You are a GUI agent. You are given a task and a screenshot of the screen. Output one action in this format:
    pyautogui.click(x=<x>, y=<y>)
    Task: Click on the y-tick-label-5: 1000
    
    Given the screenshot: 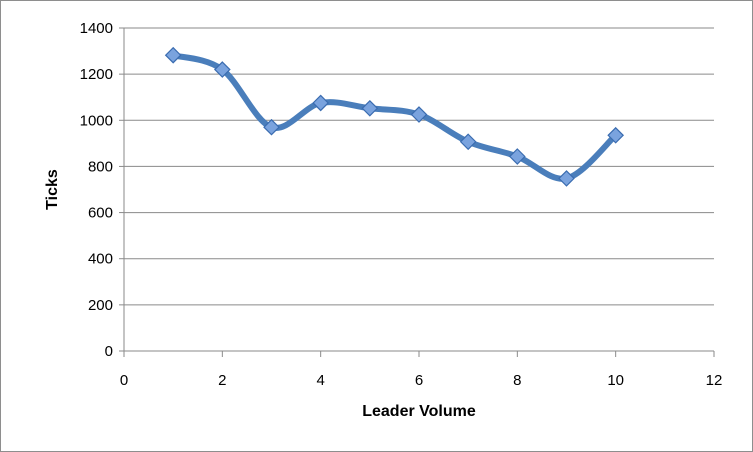 What is the action you would take?
    pyautogui.click(x=96, y=120)
    